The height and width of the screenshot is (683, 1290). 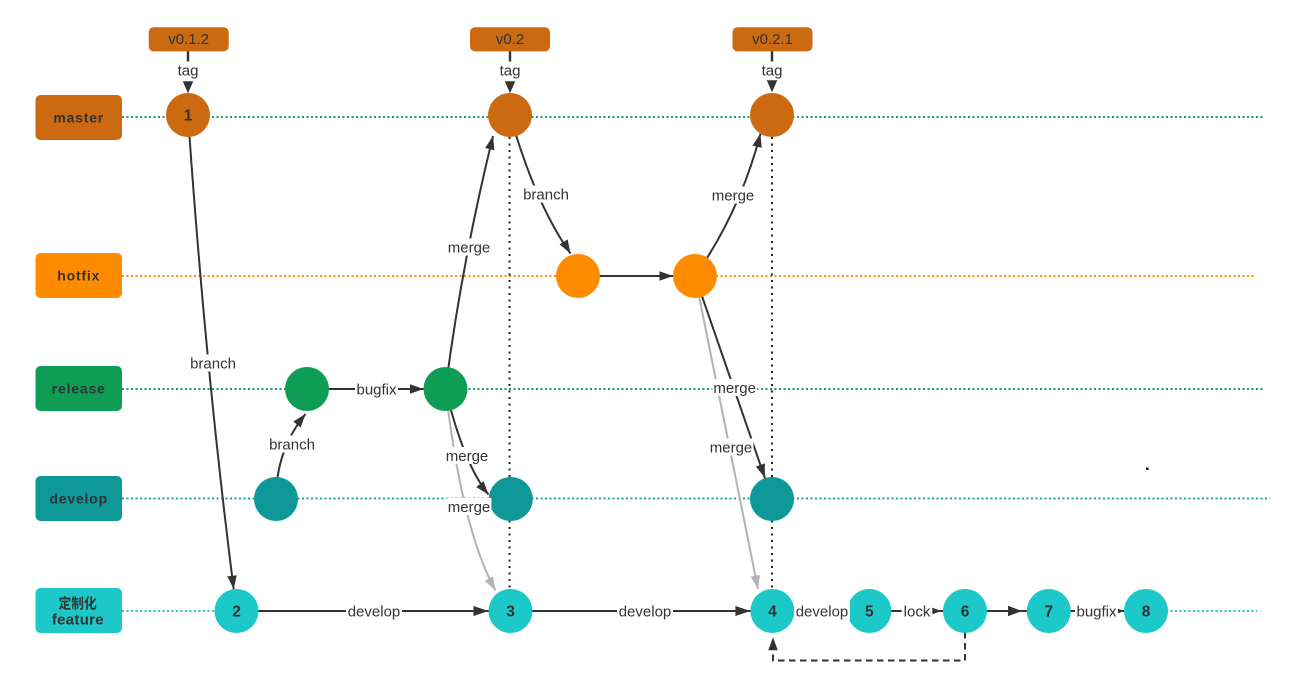 What do you see at coordinates (917, 611) in the screenshot?
I see `svg-text: lock` at bounding box center [917, 611].